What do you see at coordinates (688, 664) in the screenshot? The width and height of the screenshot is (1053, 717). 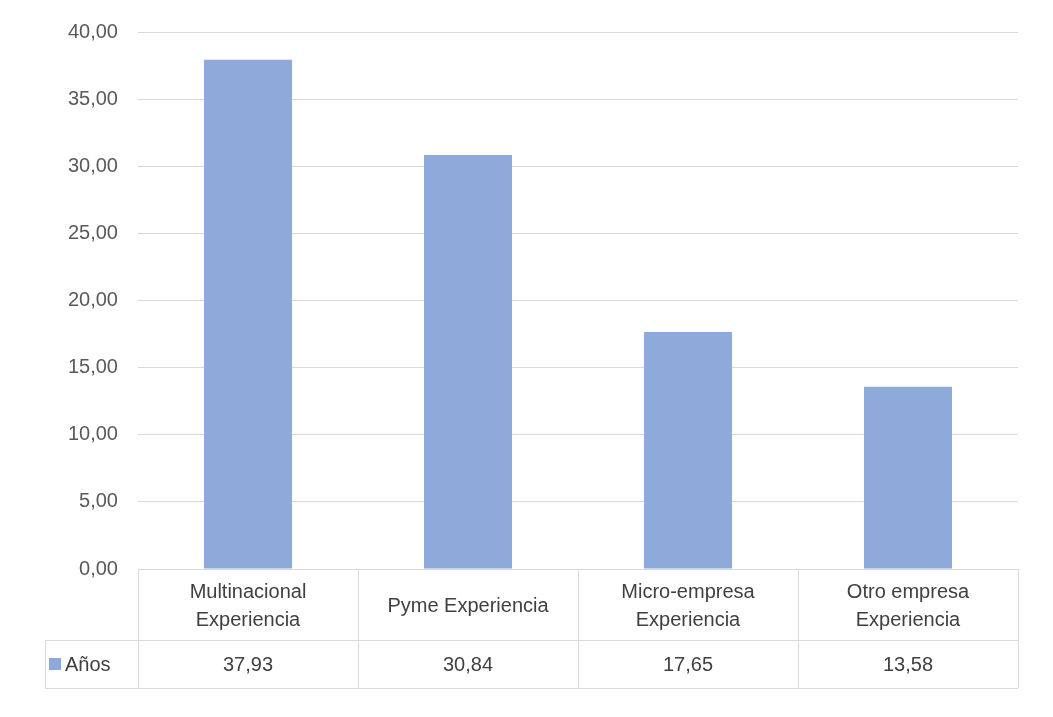 I see `data-label: 17,65` at bounding box center [688, 664].